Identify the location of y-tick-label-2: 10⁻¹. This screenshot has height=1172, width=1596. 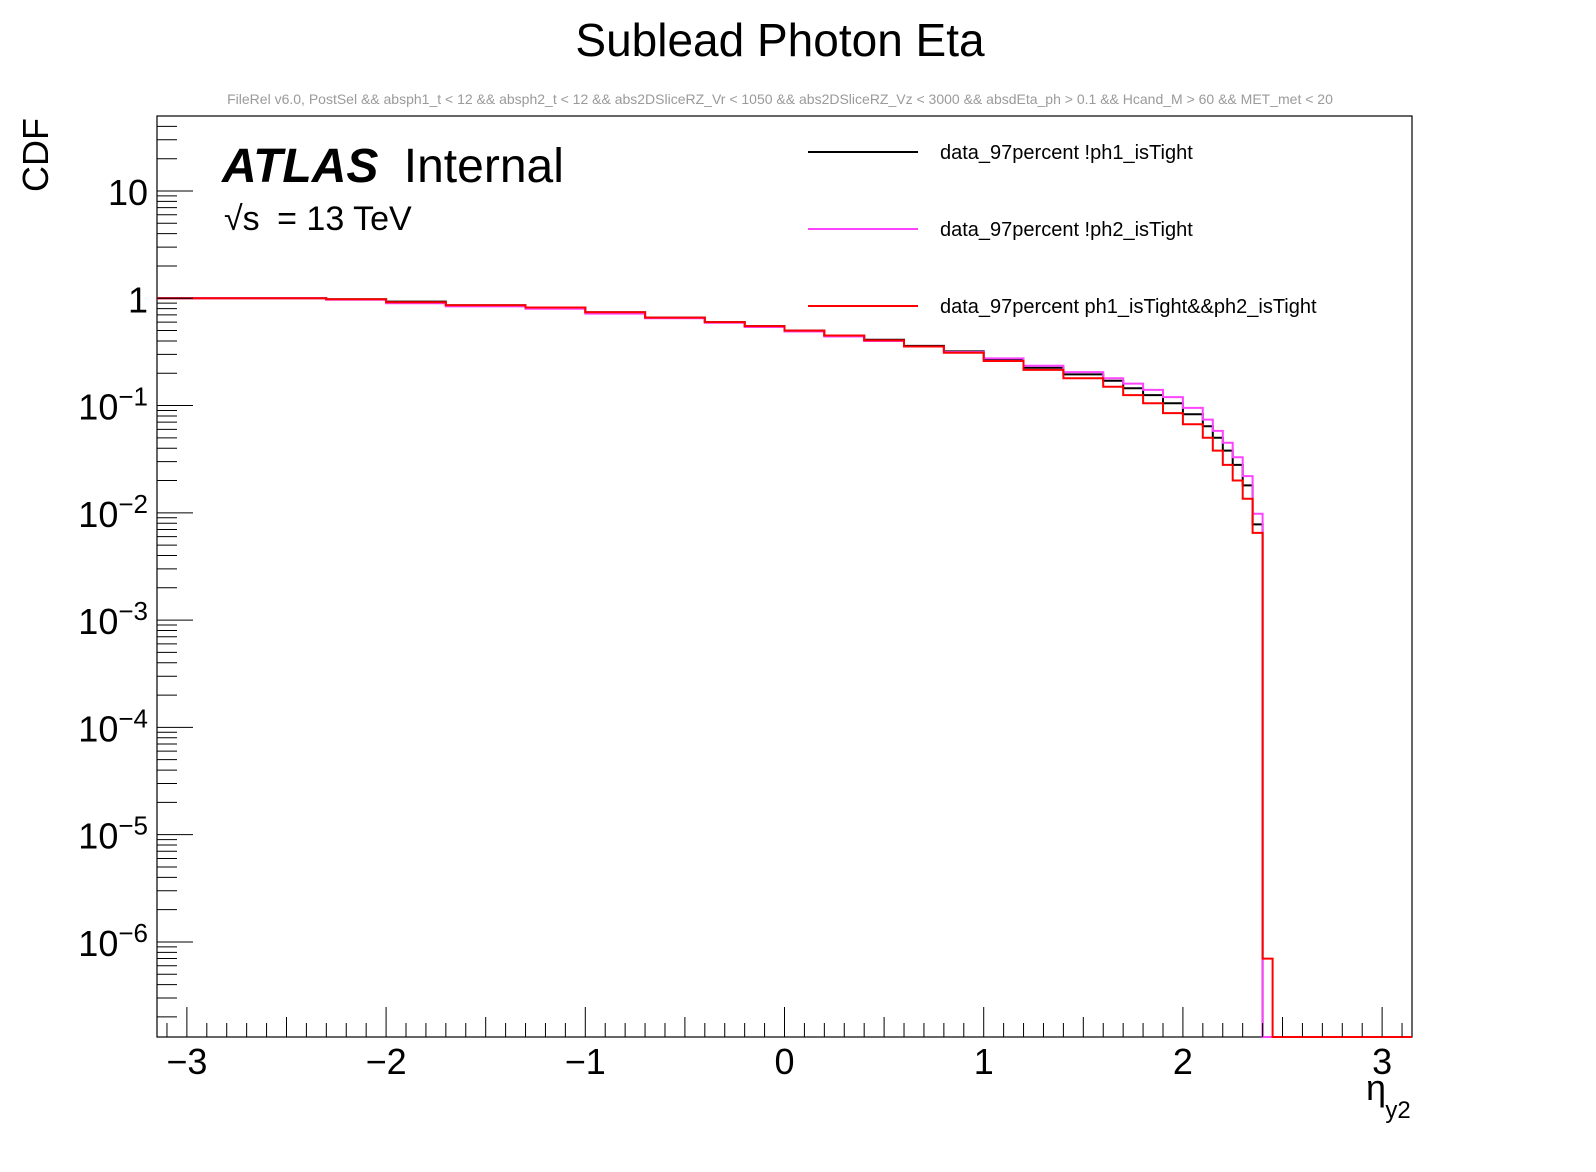
(113, 405).